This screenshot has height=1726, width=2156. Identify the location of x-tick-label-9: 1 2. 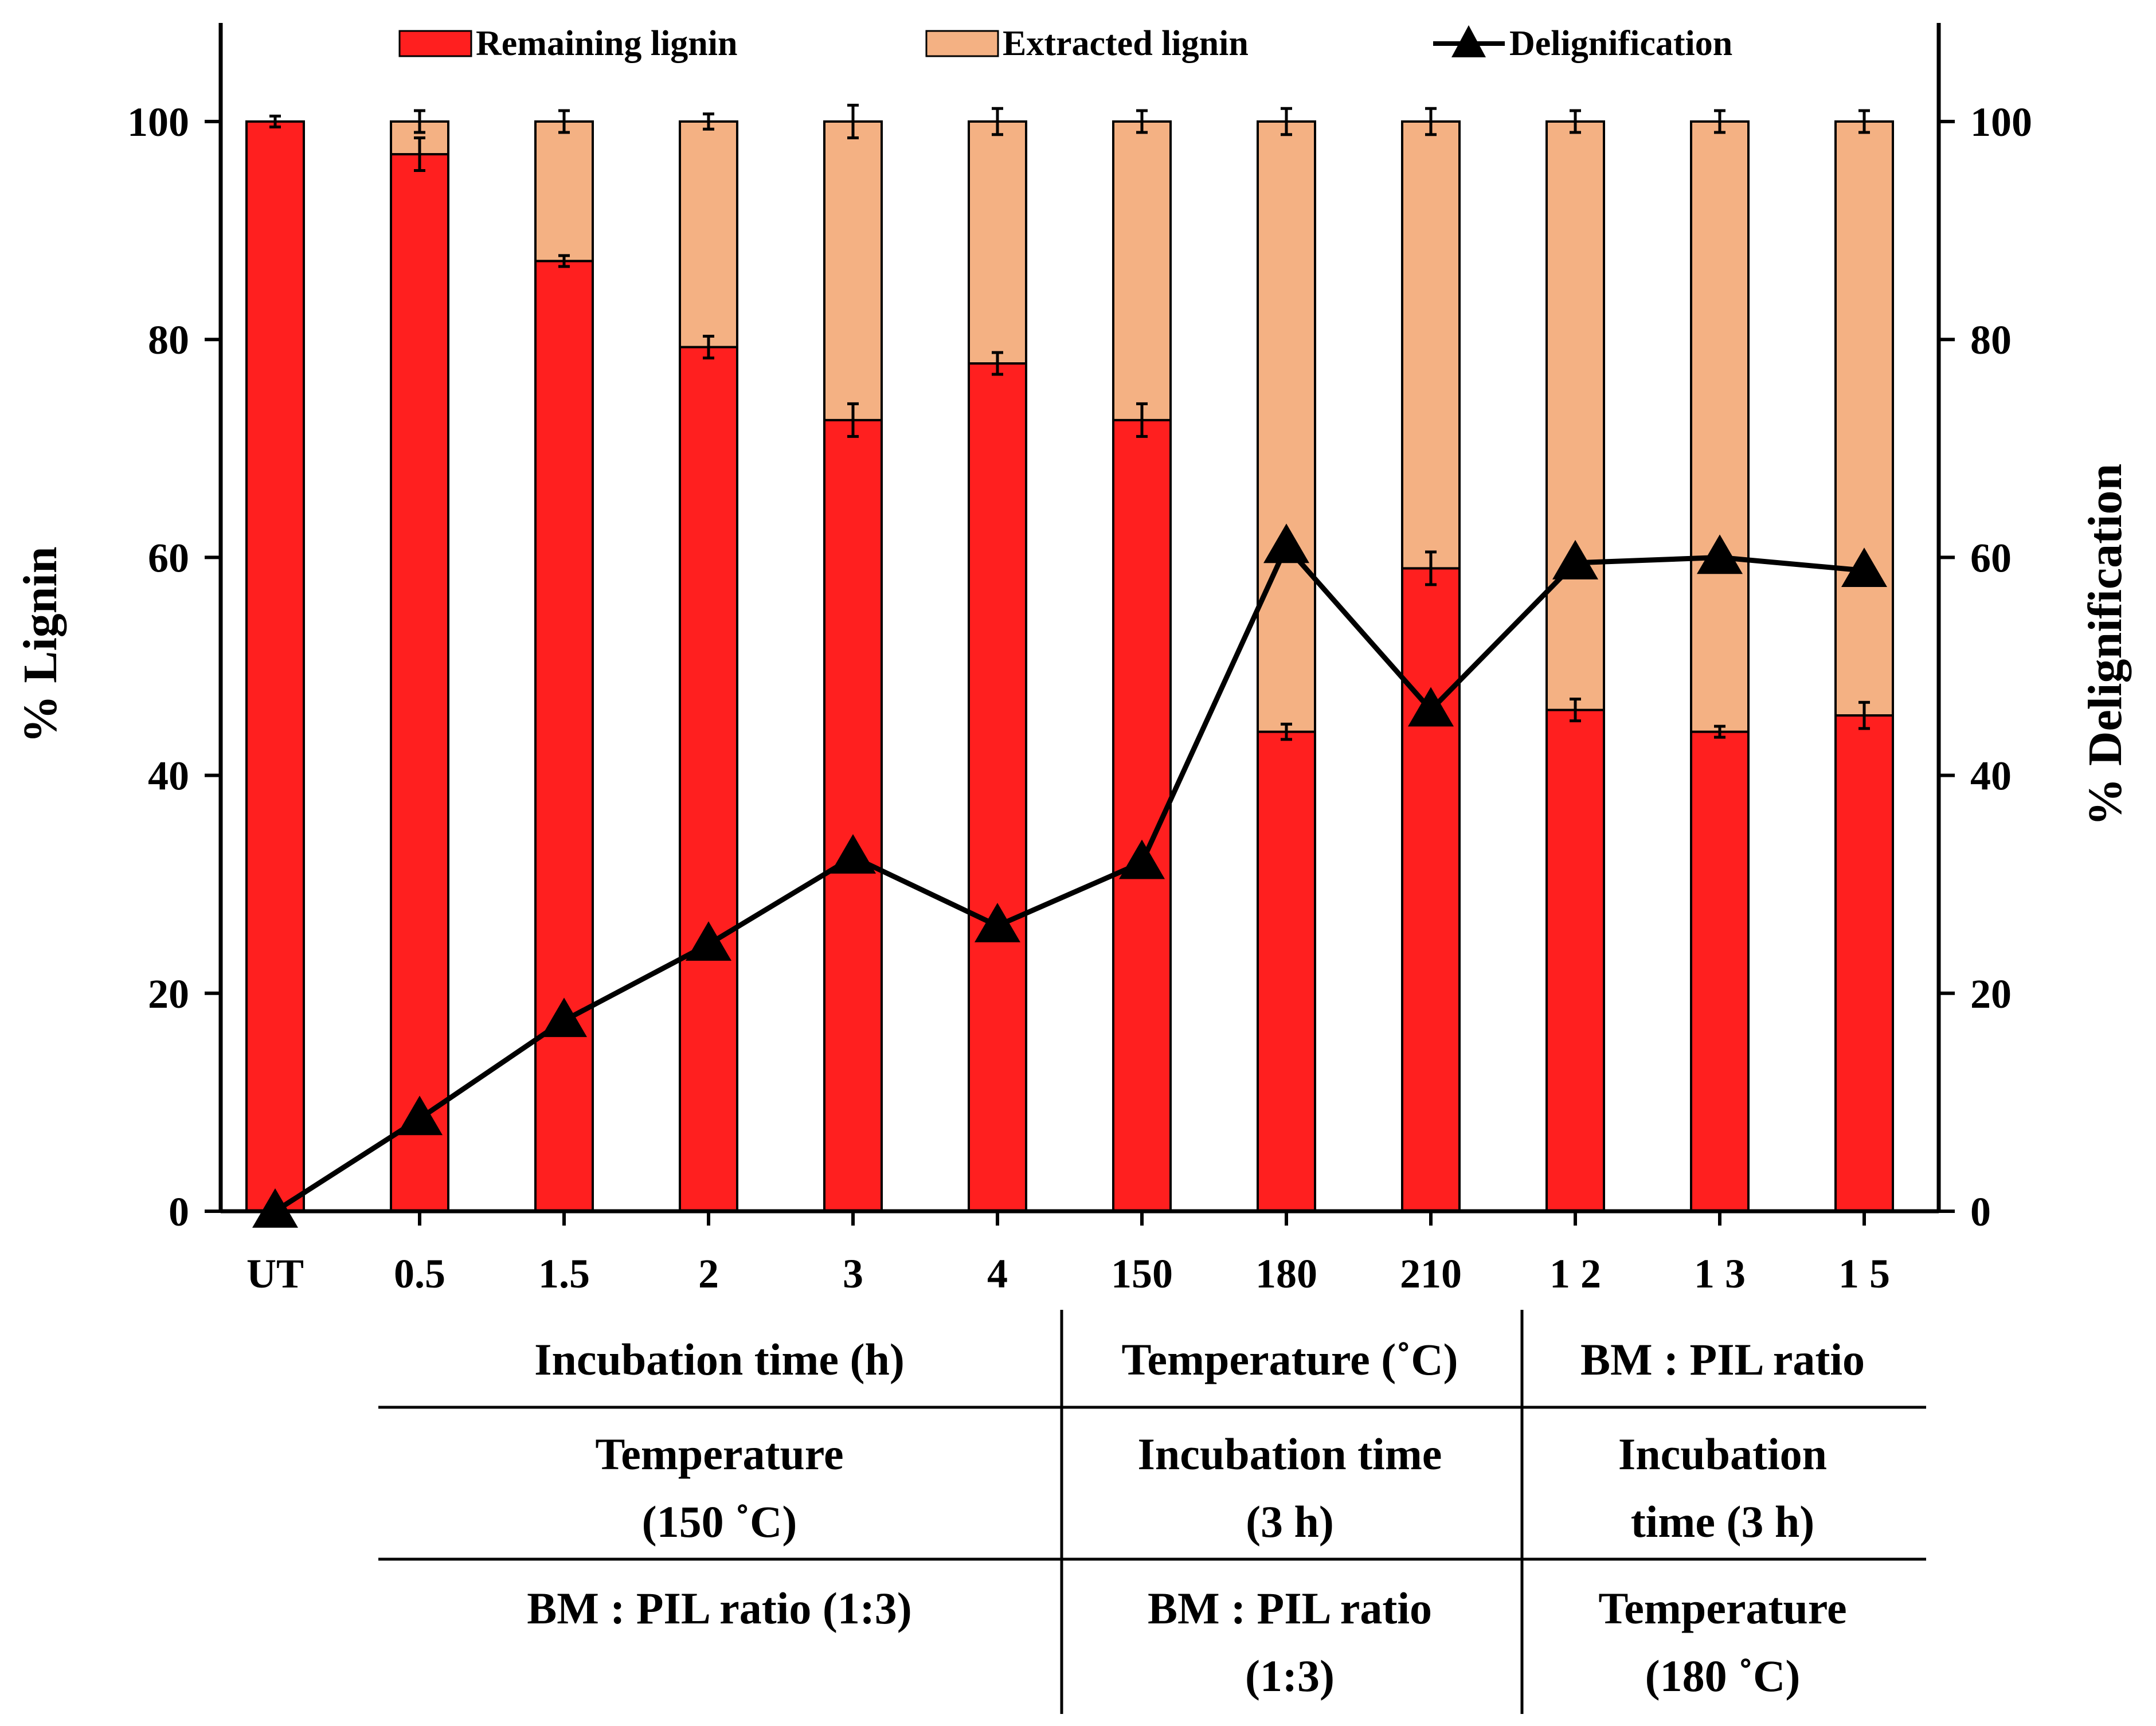
(1575, 1274).